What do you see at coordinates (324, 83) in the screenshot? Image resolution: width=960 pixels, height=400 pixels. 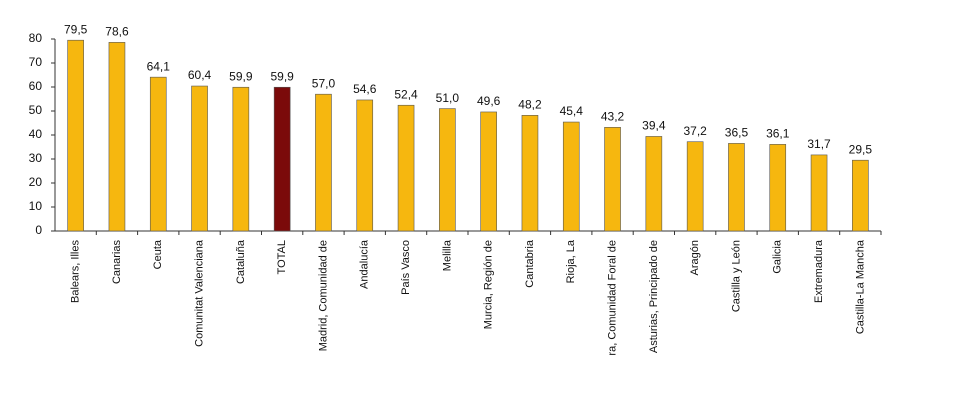 I see `value-label: 57,0` at bounding box center [324, 83].